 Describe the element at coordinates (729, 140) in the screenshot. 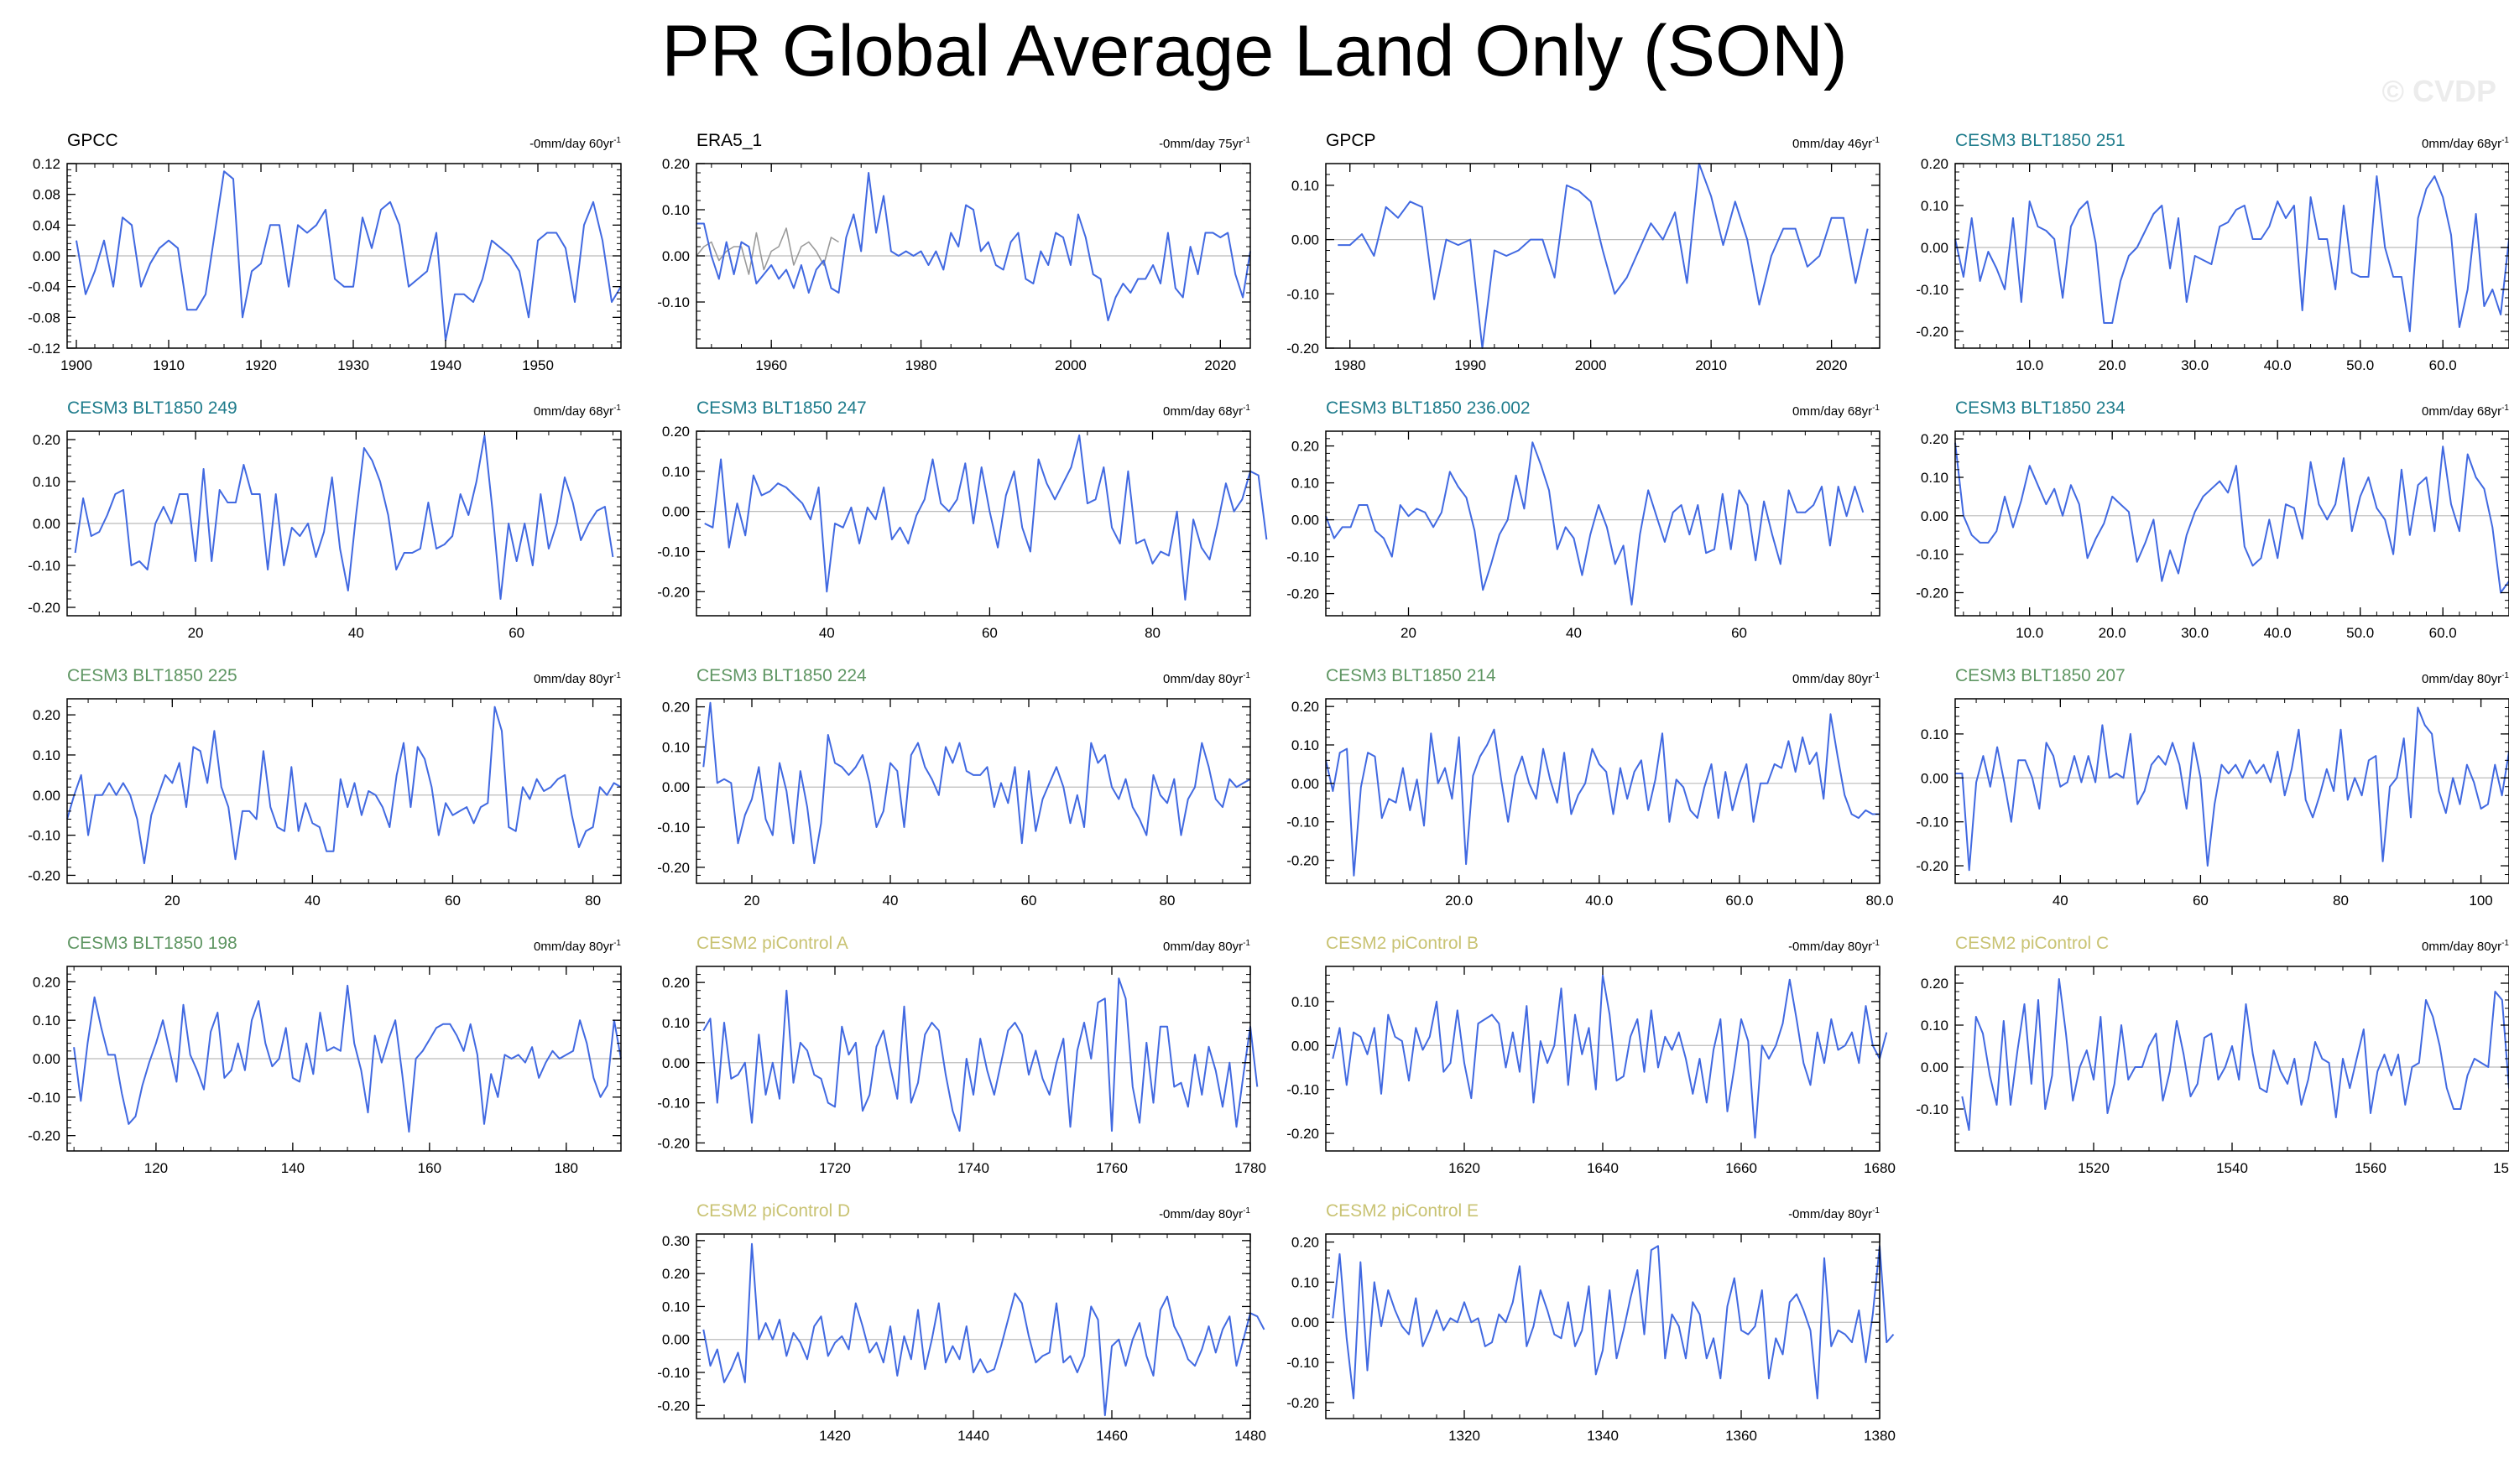

I see `panel-title: ERA5_1` at that location.